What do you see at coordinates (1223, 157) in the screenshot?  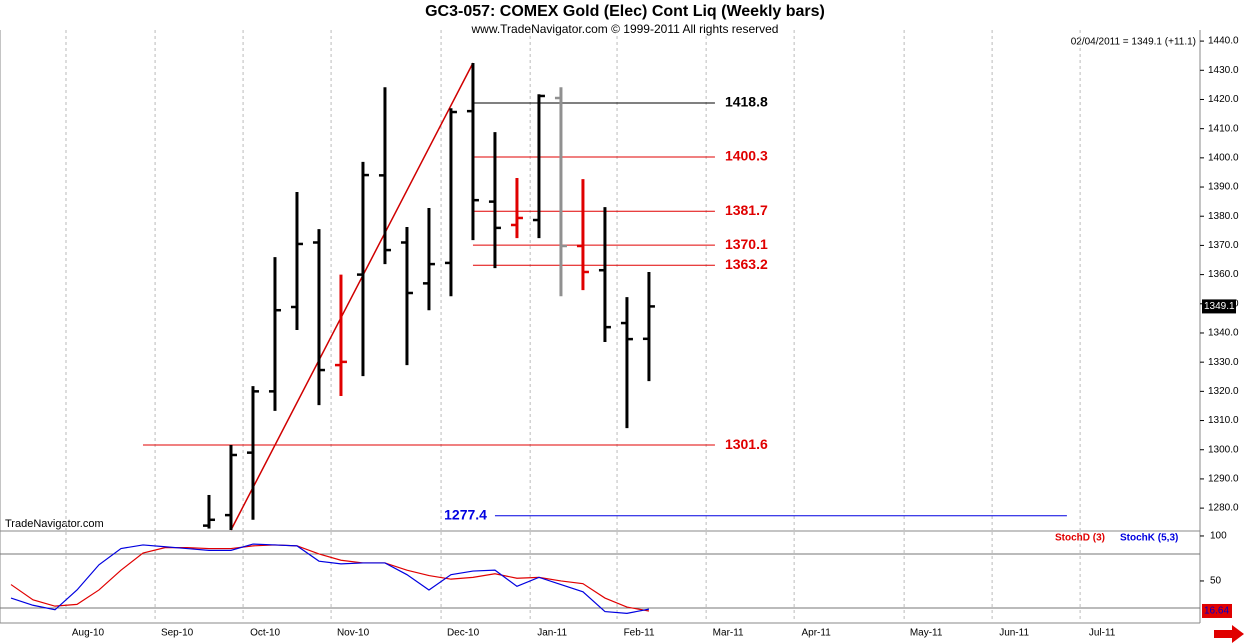 I see `y-tick-label: 1400.0` at bounding box center [1223, 157].